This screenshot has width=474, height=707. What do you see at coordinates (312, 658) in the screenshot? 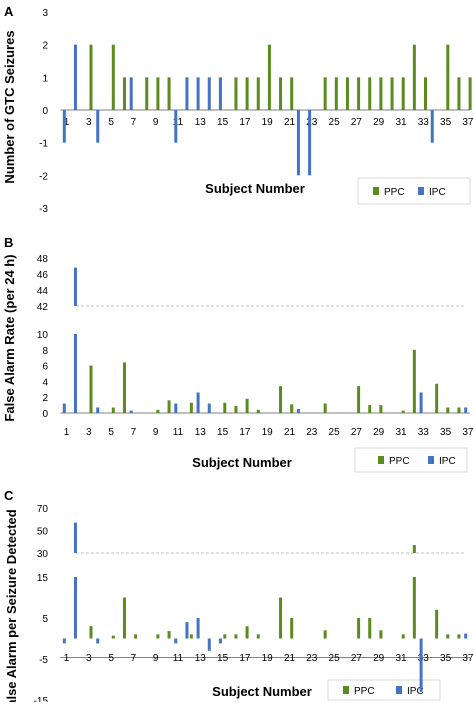
I see `panel-c-xtick: 23` at bounding box center [312, 658].